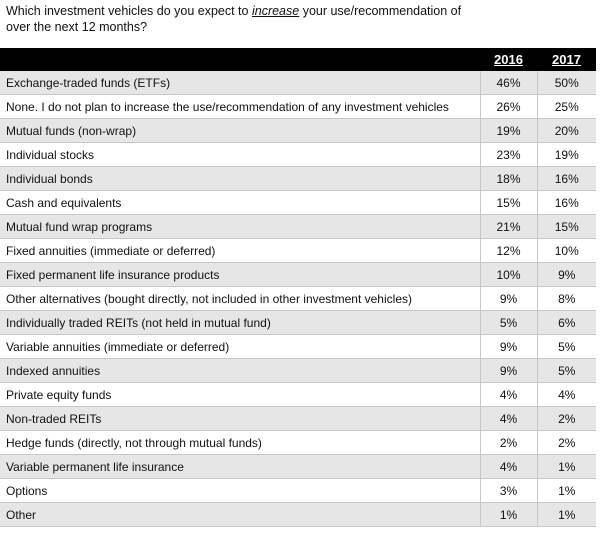  Describe the element at coordinates (508, 514) in the screenshot. I see `value-2016: 1%` at that location.